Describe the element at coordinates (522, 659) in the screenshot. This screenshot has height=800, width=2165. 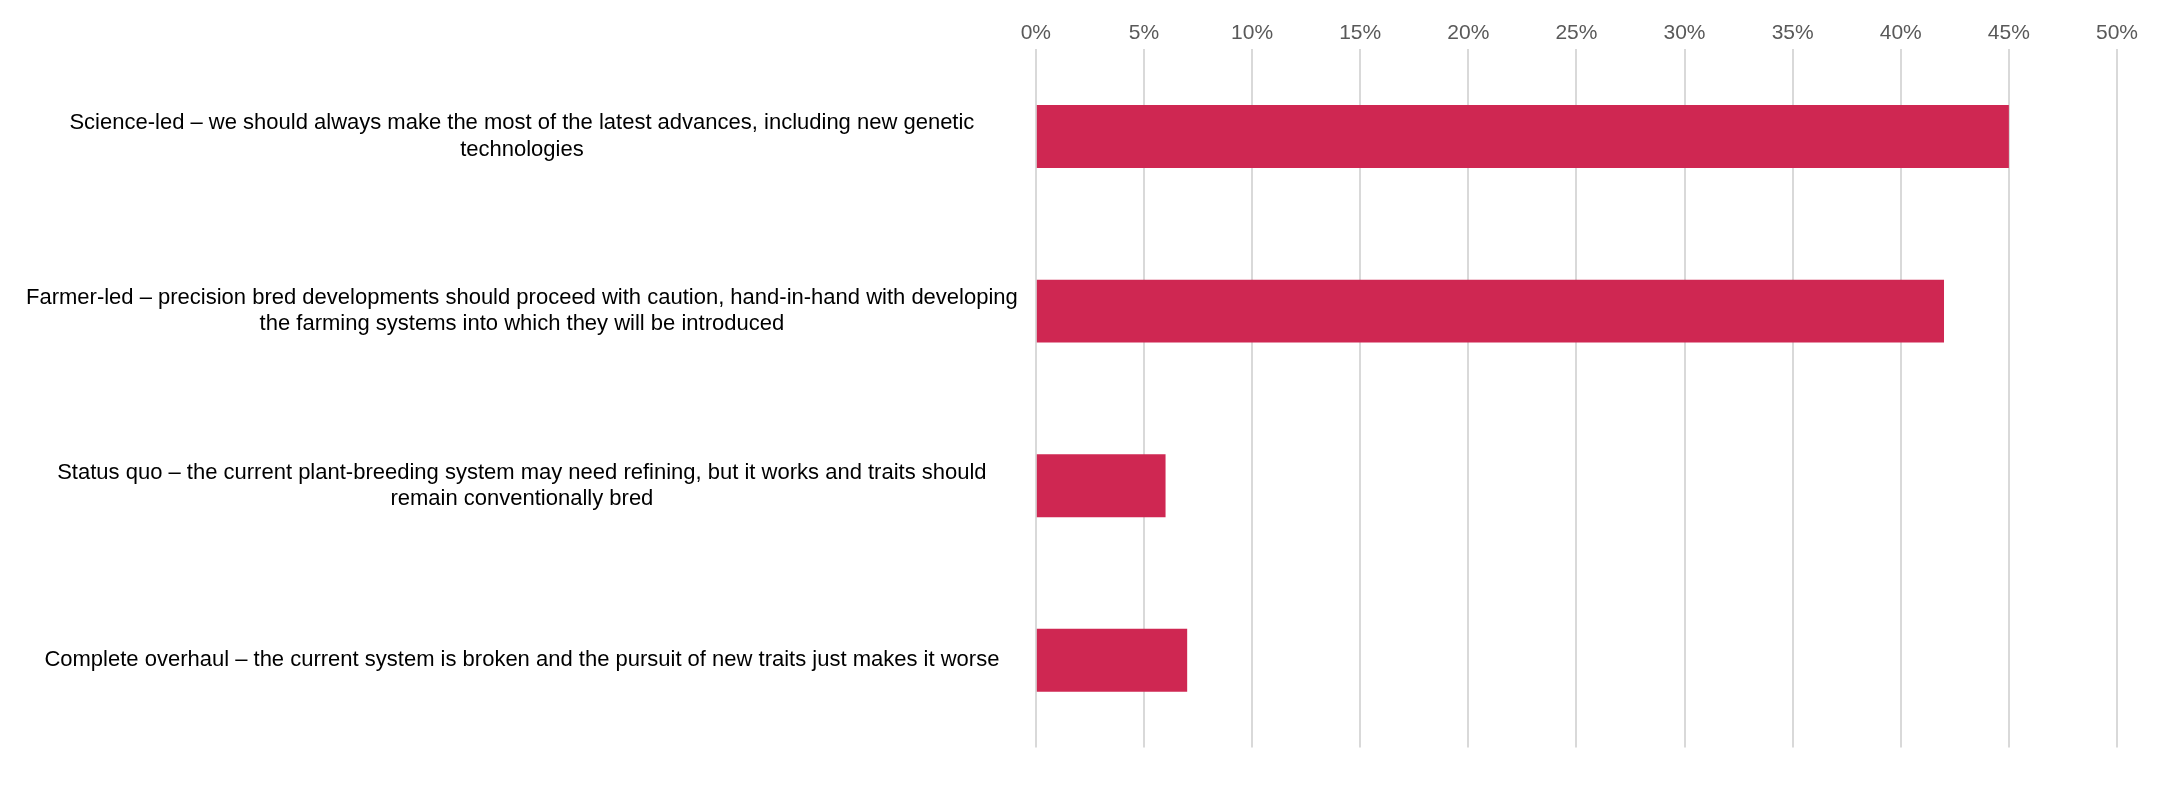
I see `y-tick-label: Complete overhaul – the current system is broken and the pursuit of new traits just makes it worse` at that location.